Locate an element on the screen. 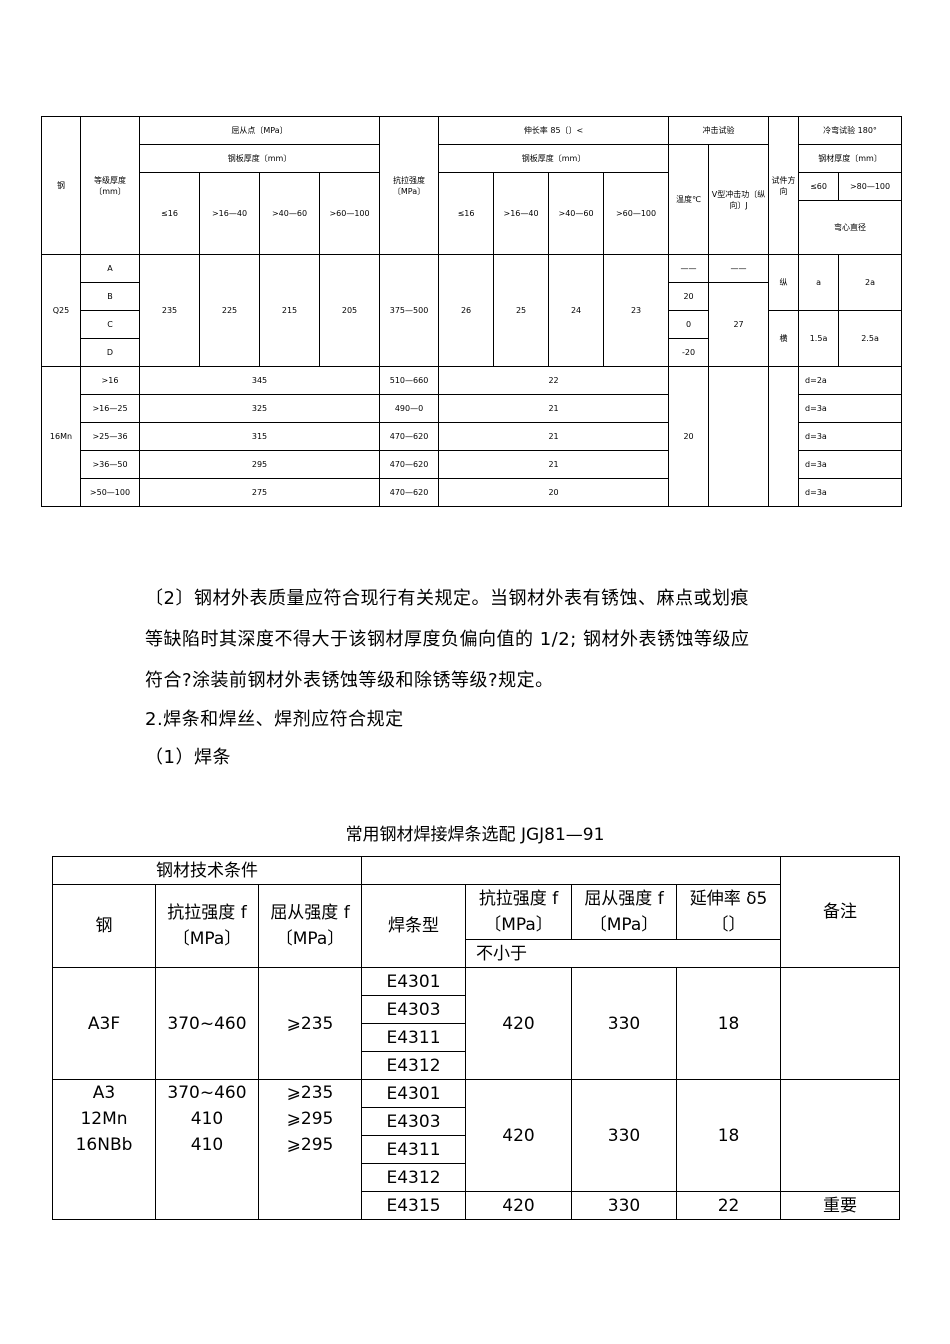 This screenshot has width=950, height=1344. tensile-cell: 490—0 is located at coordinates (409, 408).